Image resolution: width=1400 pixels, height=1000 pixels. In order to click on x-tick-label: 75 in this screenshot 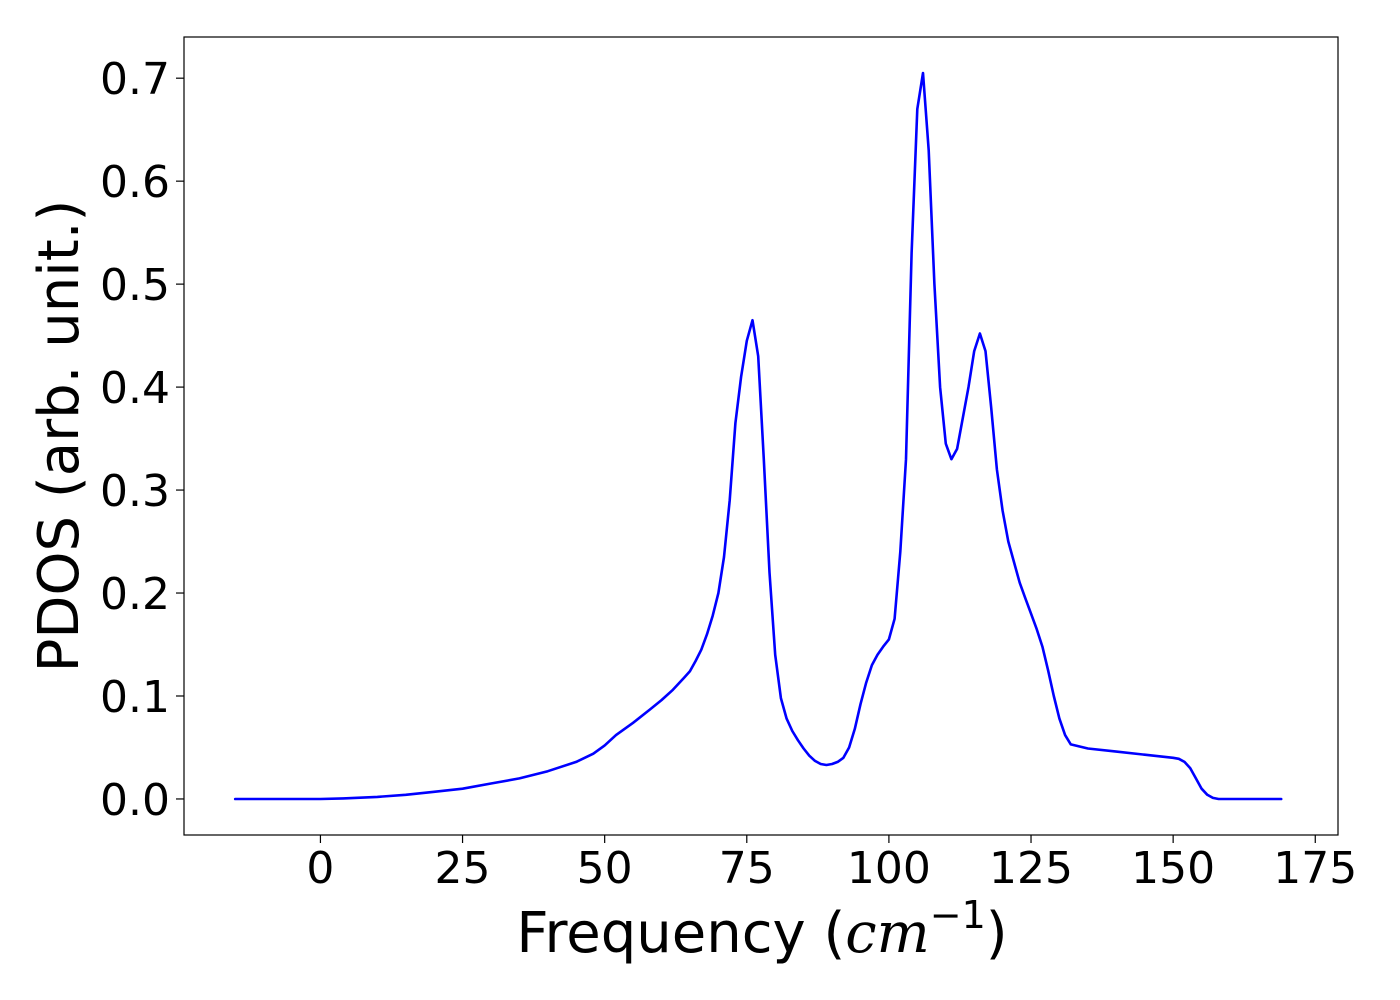, I will do `click(747, 868)`.